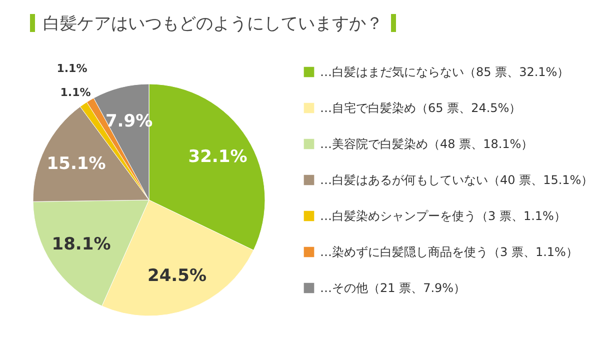 The height and width of the screenshot is (340, 615). I want to click on legend-label: …白髪染めシャンプーを使う（3 票、1.1%）, so click(443, 216).